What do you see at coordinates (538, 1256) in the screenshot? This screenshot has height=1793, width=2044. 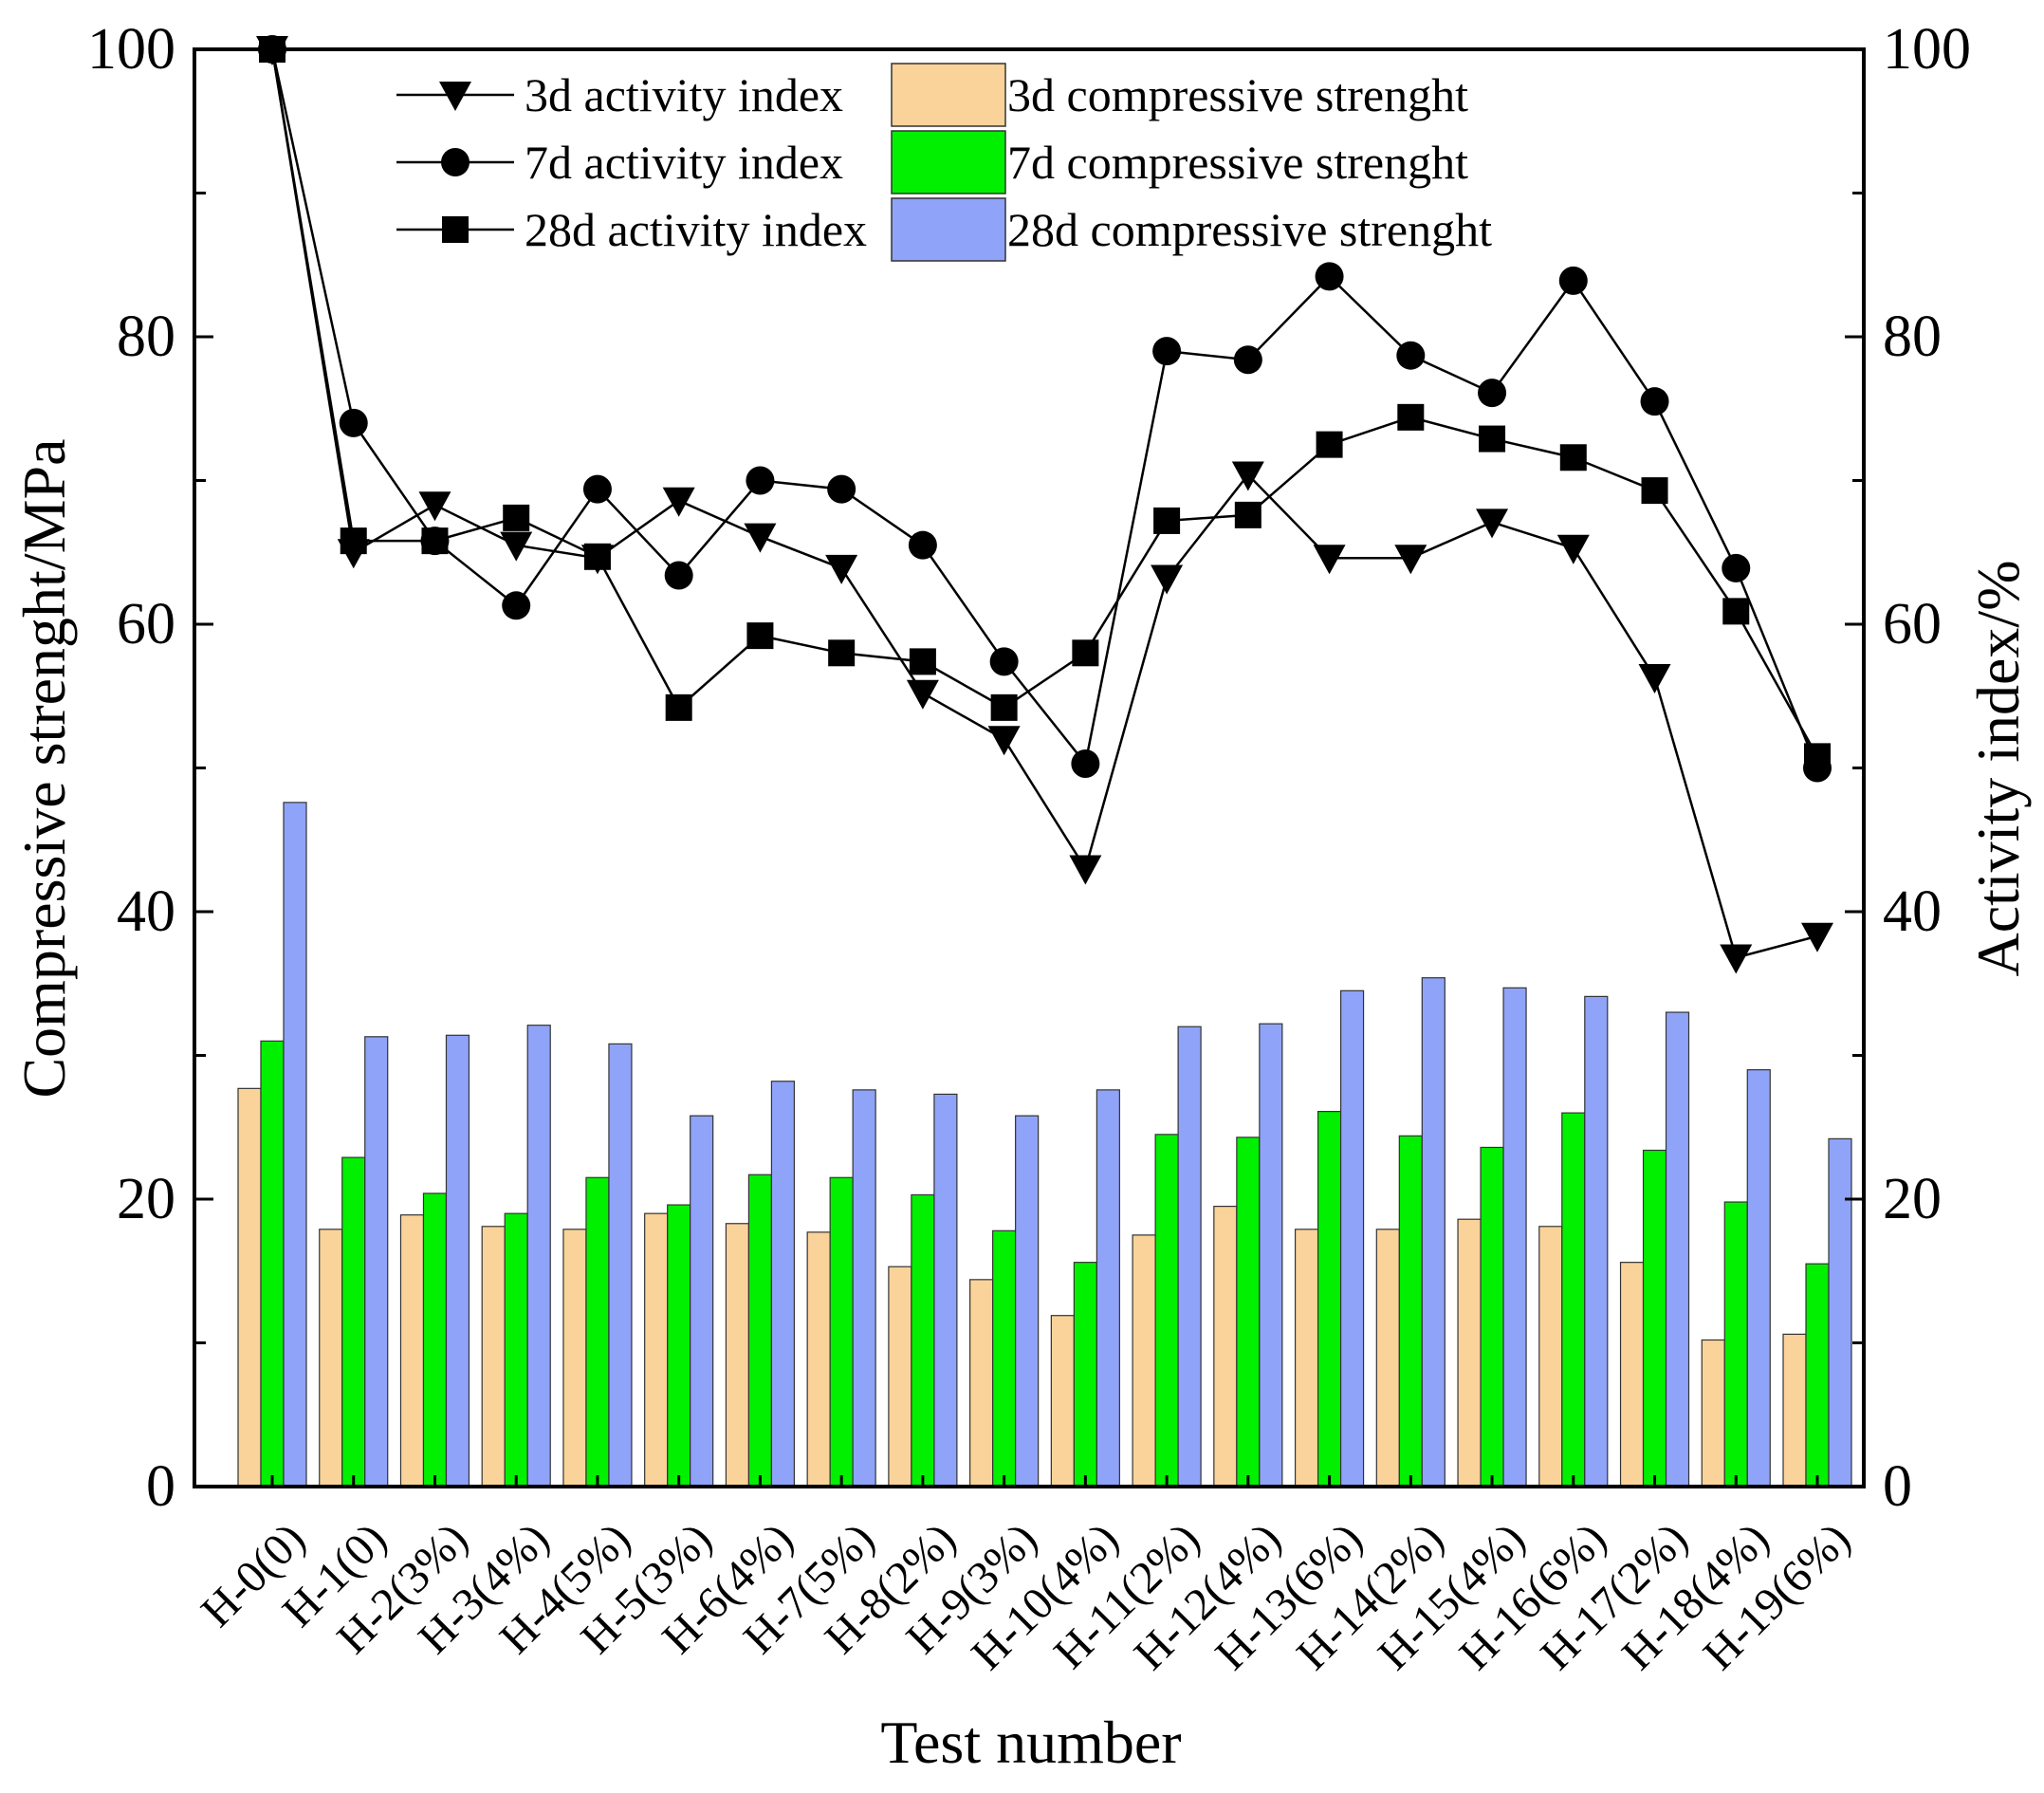 I see `bar-3-H-3(4%)` at bounding box center [538, 1256].